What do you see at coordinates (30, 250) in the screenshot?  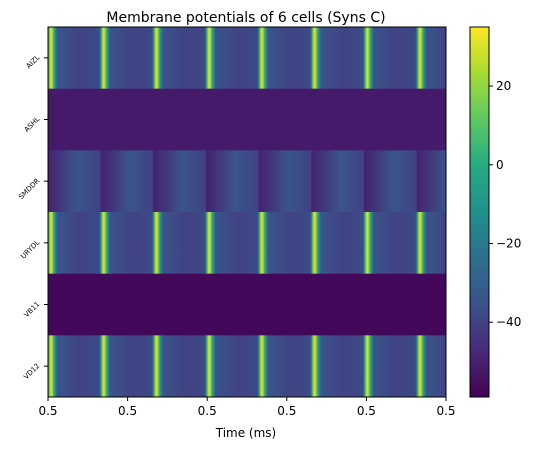 I see `y-tick-label: URYDL` at bounding box center [30, 250].